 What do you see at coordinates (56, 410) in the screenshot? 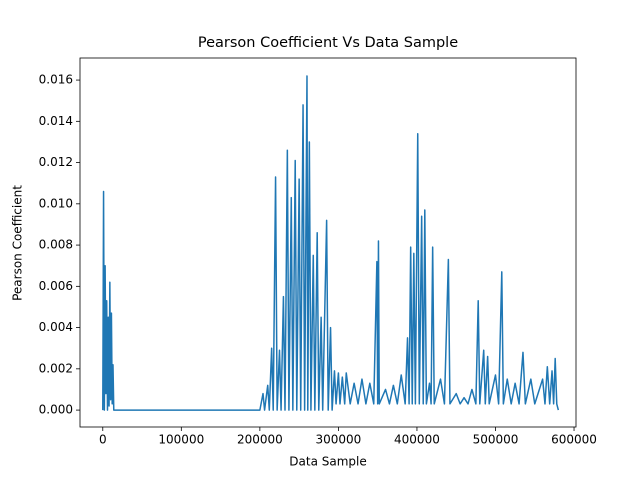
I see `y-tick-label: 0.000` at bounding box center [56, 410].